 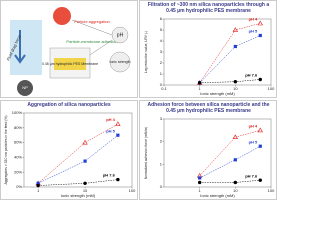 What do you see at coordinates (18, 127) in the screenshot?
I see `y-tick-label: 80%` at bounding box center [18, 127].